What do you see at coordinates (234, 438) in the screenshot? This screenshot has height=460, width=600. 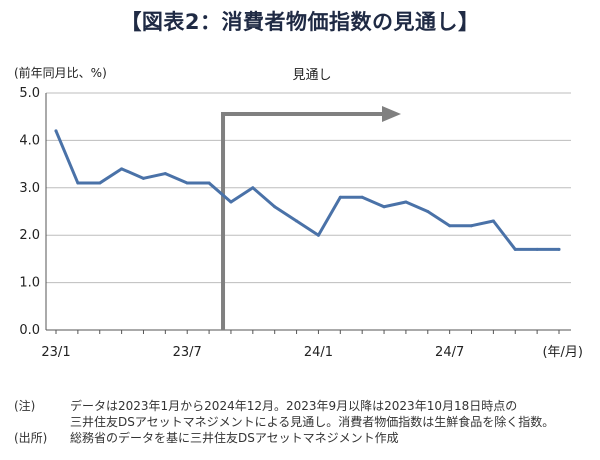 I see `source-text-line: 総務省のデータを基に三井住友DSアセットマネジメント作成` at bounding box center [234, 438].